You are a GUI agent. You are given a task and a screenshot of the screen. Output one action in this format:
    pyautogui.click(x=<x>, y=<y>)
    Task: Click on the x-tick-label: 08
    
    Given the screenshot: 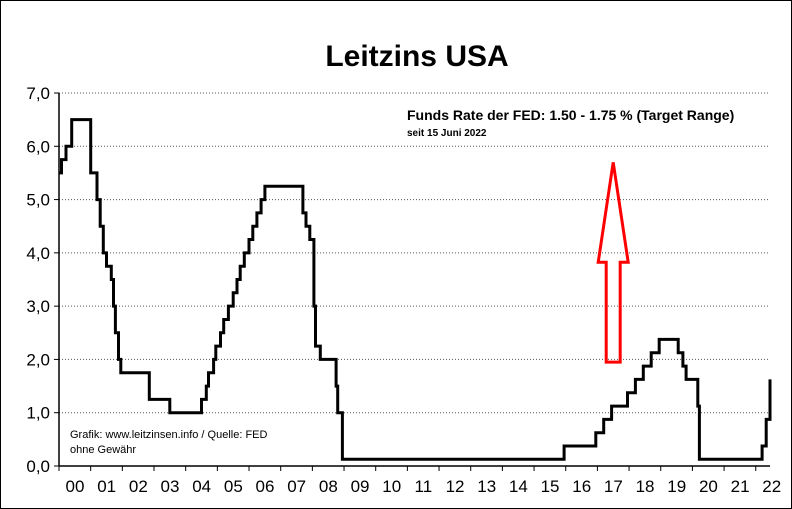 What is the action you would take?
    pyautogui.click(x=328, y=486)
    